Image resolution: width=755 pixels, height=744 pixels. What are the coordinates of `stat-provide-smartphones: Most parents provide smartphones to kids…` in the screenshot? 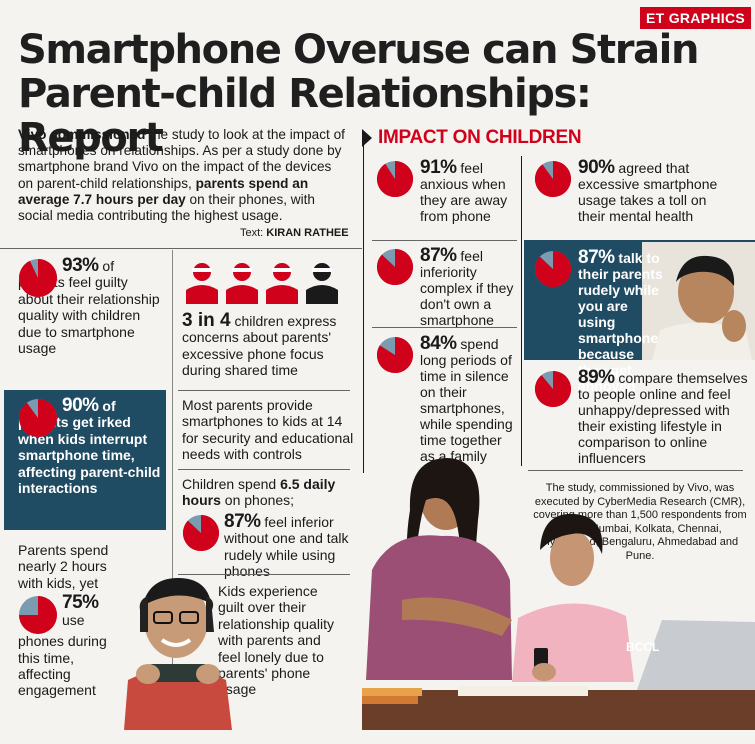 It's located at (268, 430).